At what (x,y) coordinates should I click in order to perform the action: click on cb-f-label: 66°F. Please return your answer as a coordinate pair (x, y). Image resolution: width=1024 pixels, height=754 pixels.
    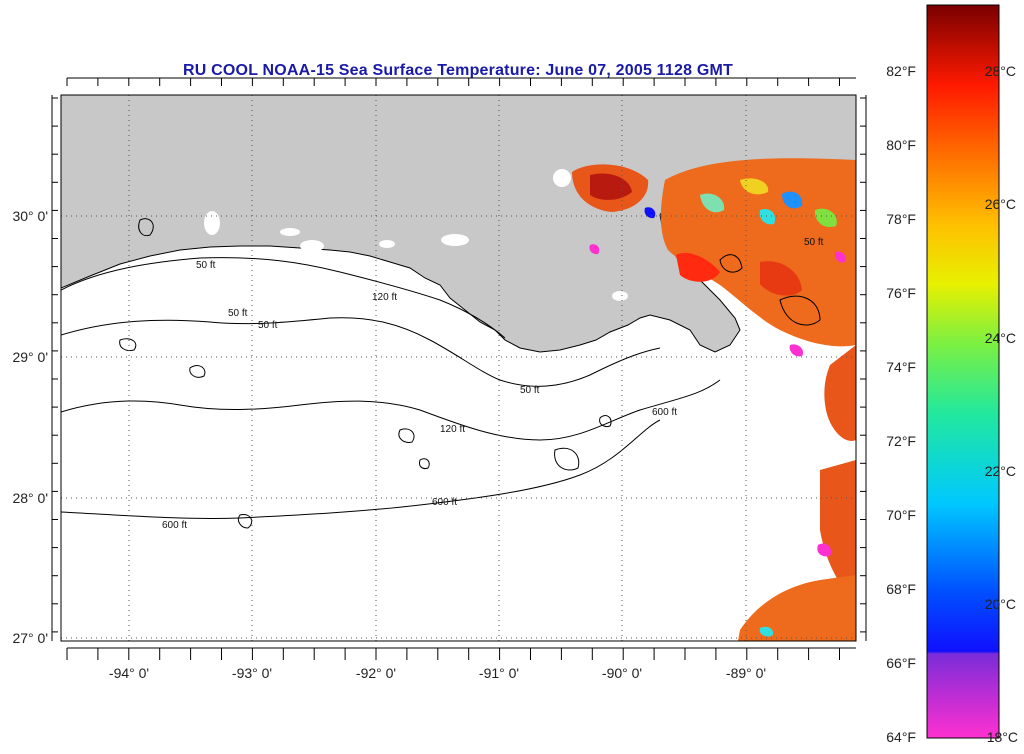
    Looking at the image, I should click on (901, 663).